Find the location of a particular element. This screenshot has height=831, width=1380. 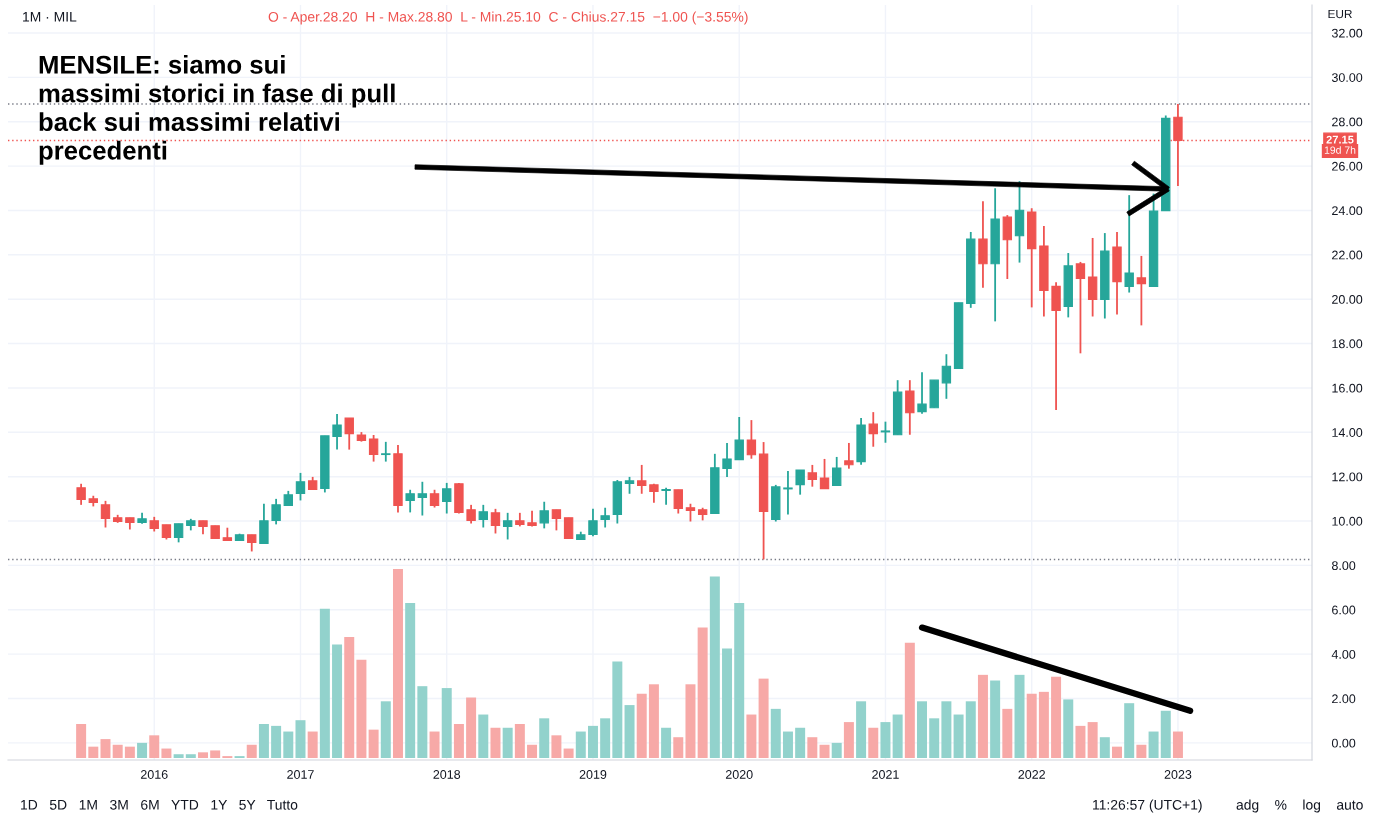

y-tick-label: 18.00 is located at coordinates (1347, 344).